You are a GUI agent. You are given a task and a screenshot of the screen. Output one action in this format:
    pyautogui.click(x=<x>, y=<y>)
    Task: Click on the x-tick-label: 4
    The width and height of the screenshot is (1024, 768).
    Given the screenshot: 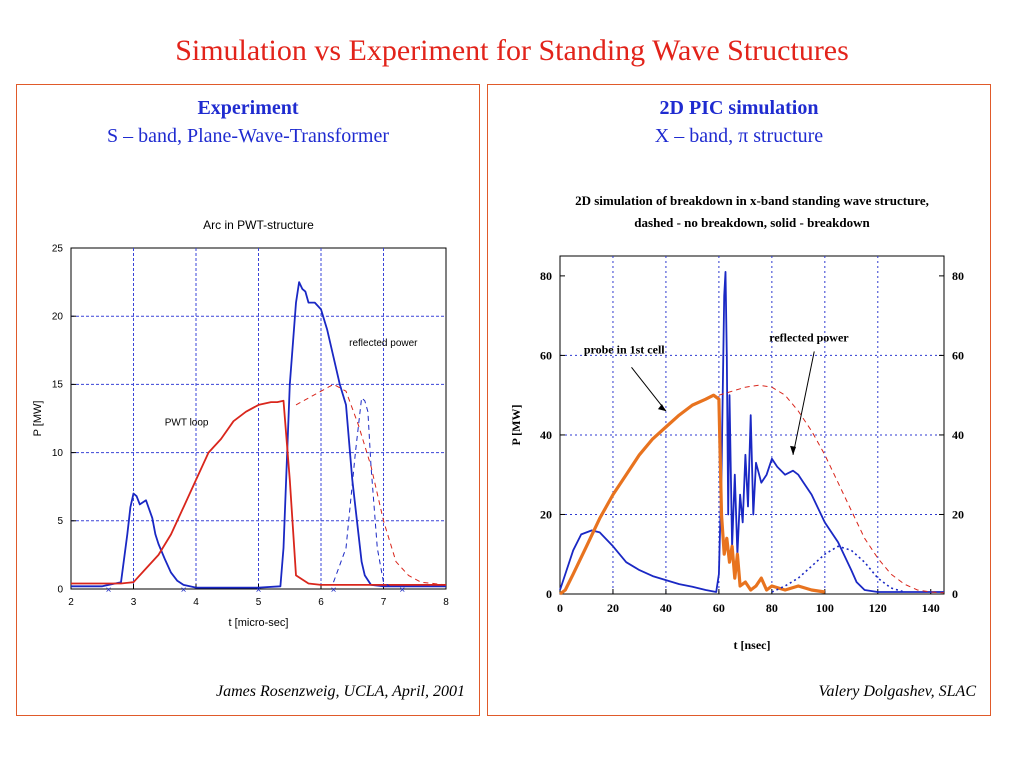 What is the action you would take?
    pyautogui.click(x=196, y=602)
    